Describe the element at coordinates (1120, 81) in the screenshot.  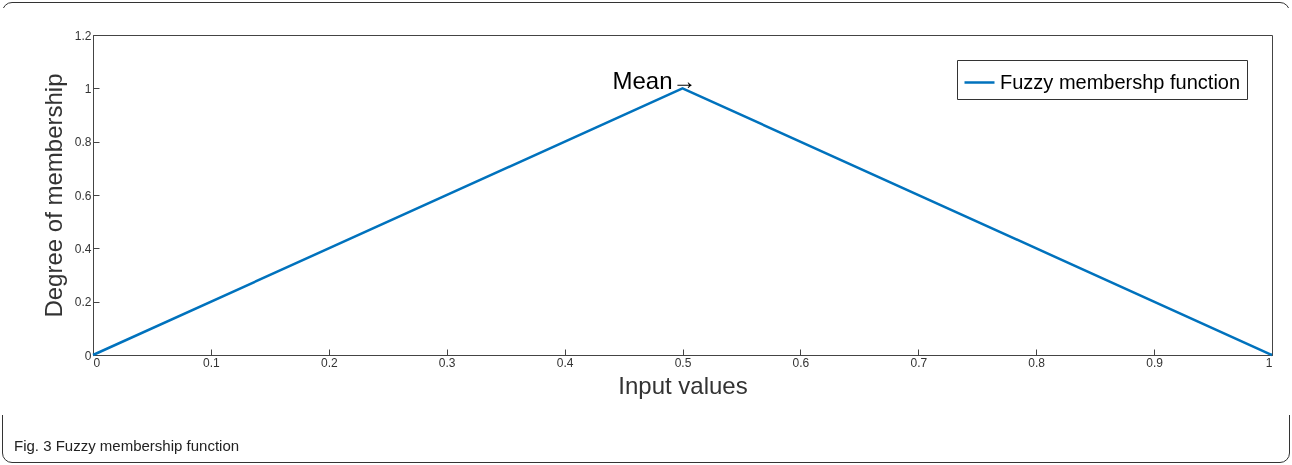
I see `legend-label: Fuzzy membershp function` at that location.